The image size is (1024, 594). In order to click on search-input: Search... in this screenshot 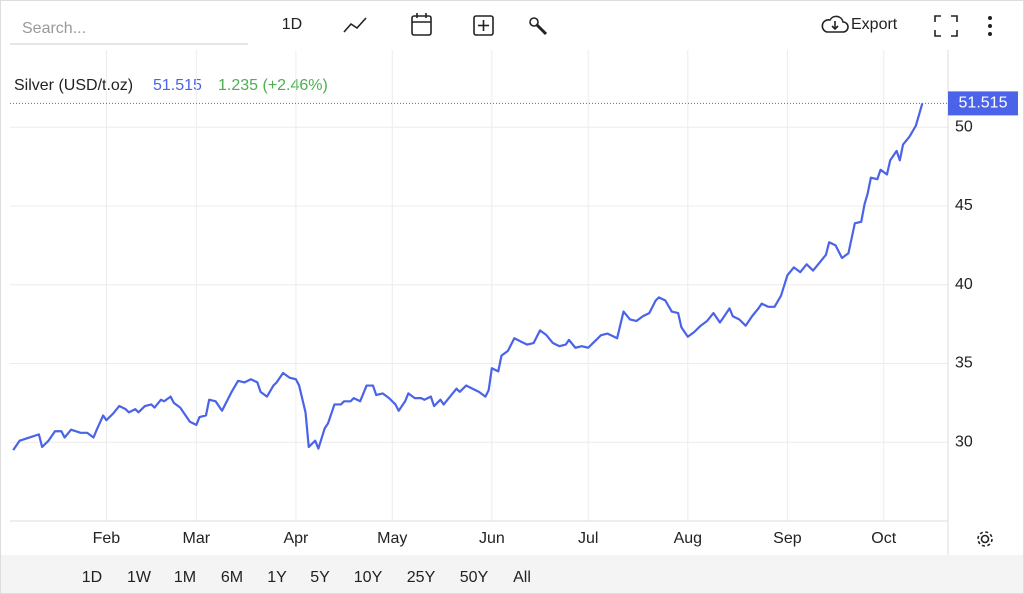, I will do `click(54, 28)`.